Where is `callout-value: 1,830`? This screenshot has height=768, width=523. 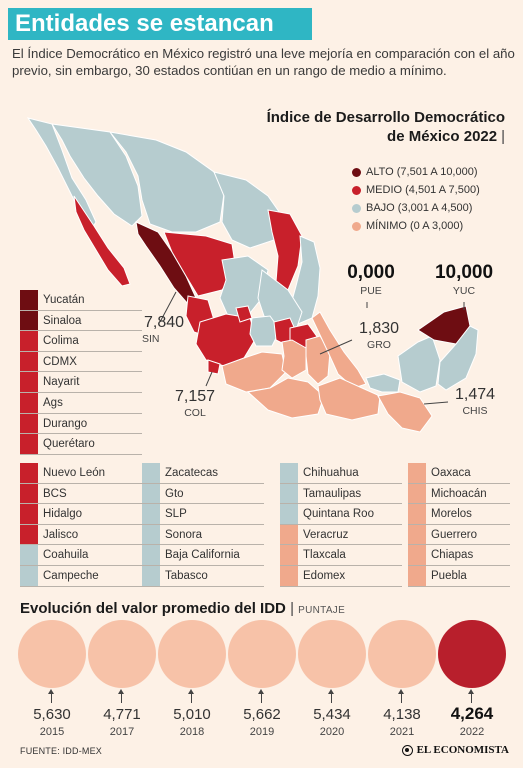 callout-value: 1,830 is located at coordinates (379, 328).